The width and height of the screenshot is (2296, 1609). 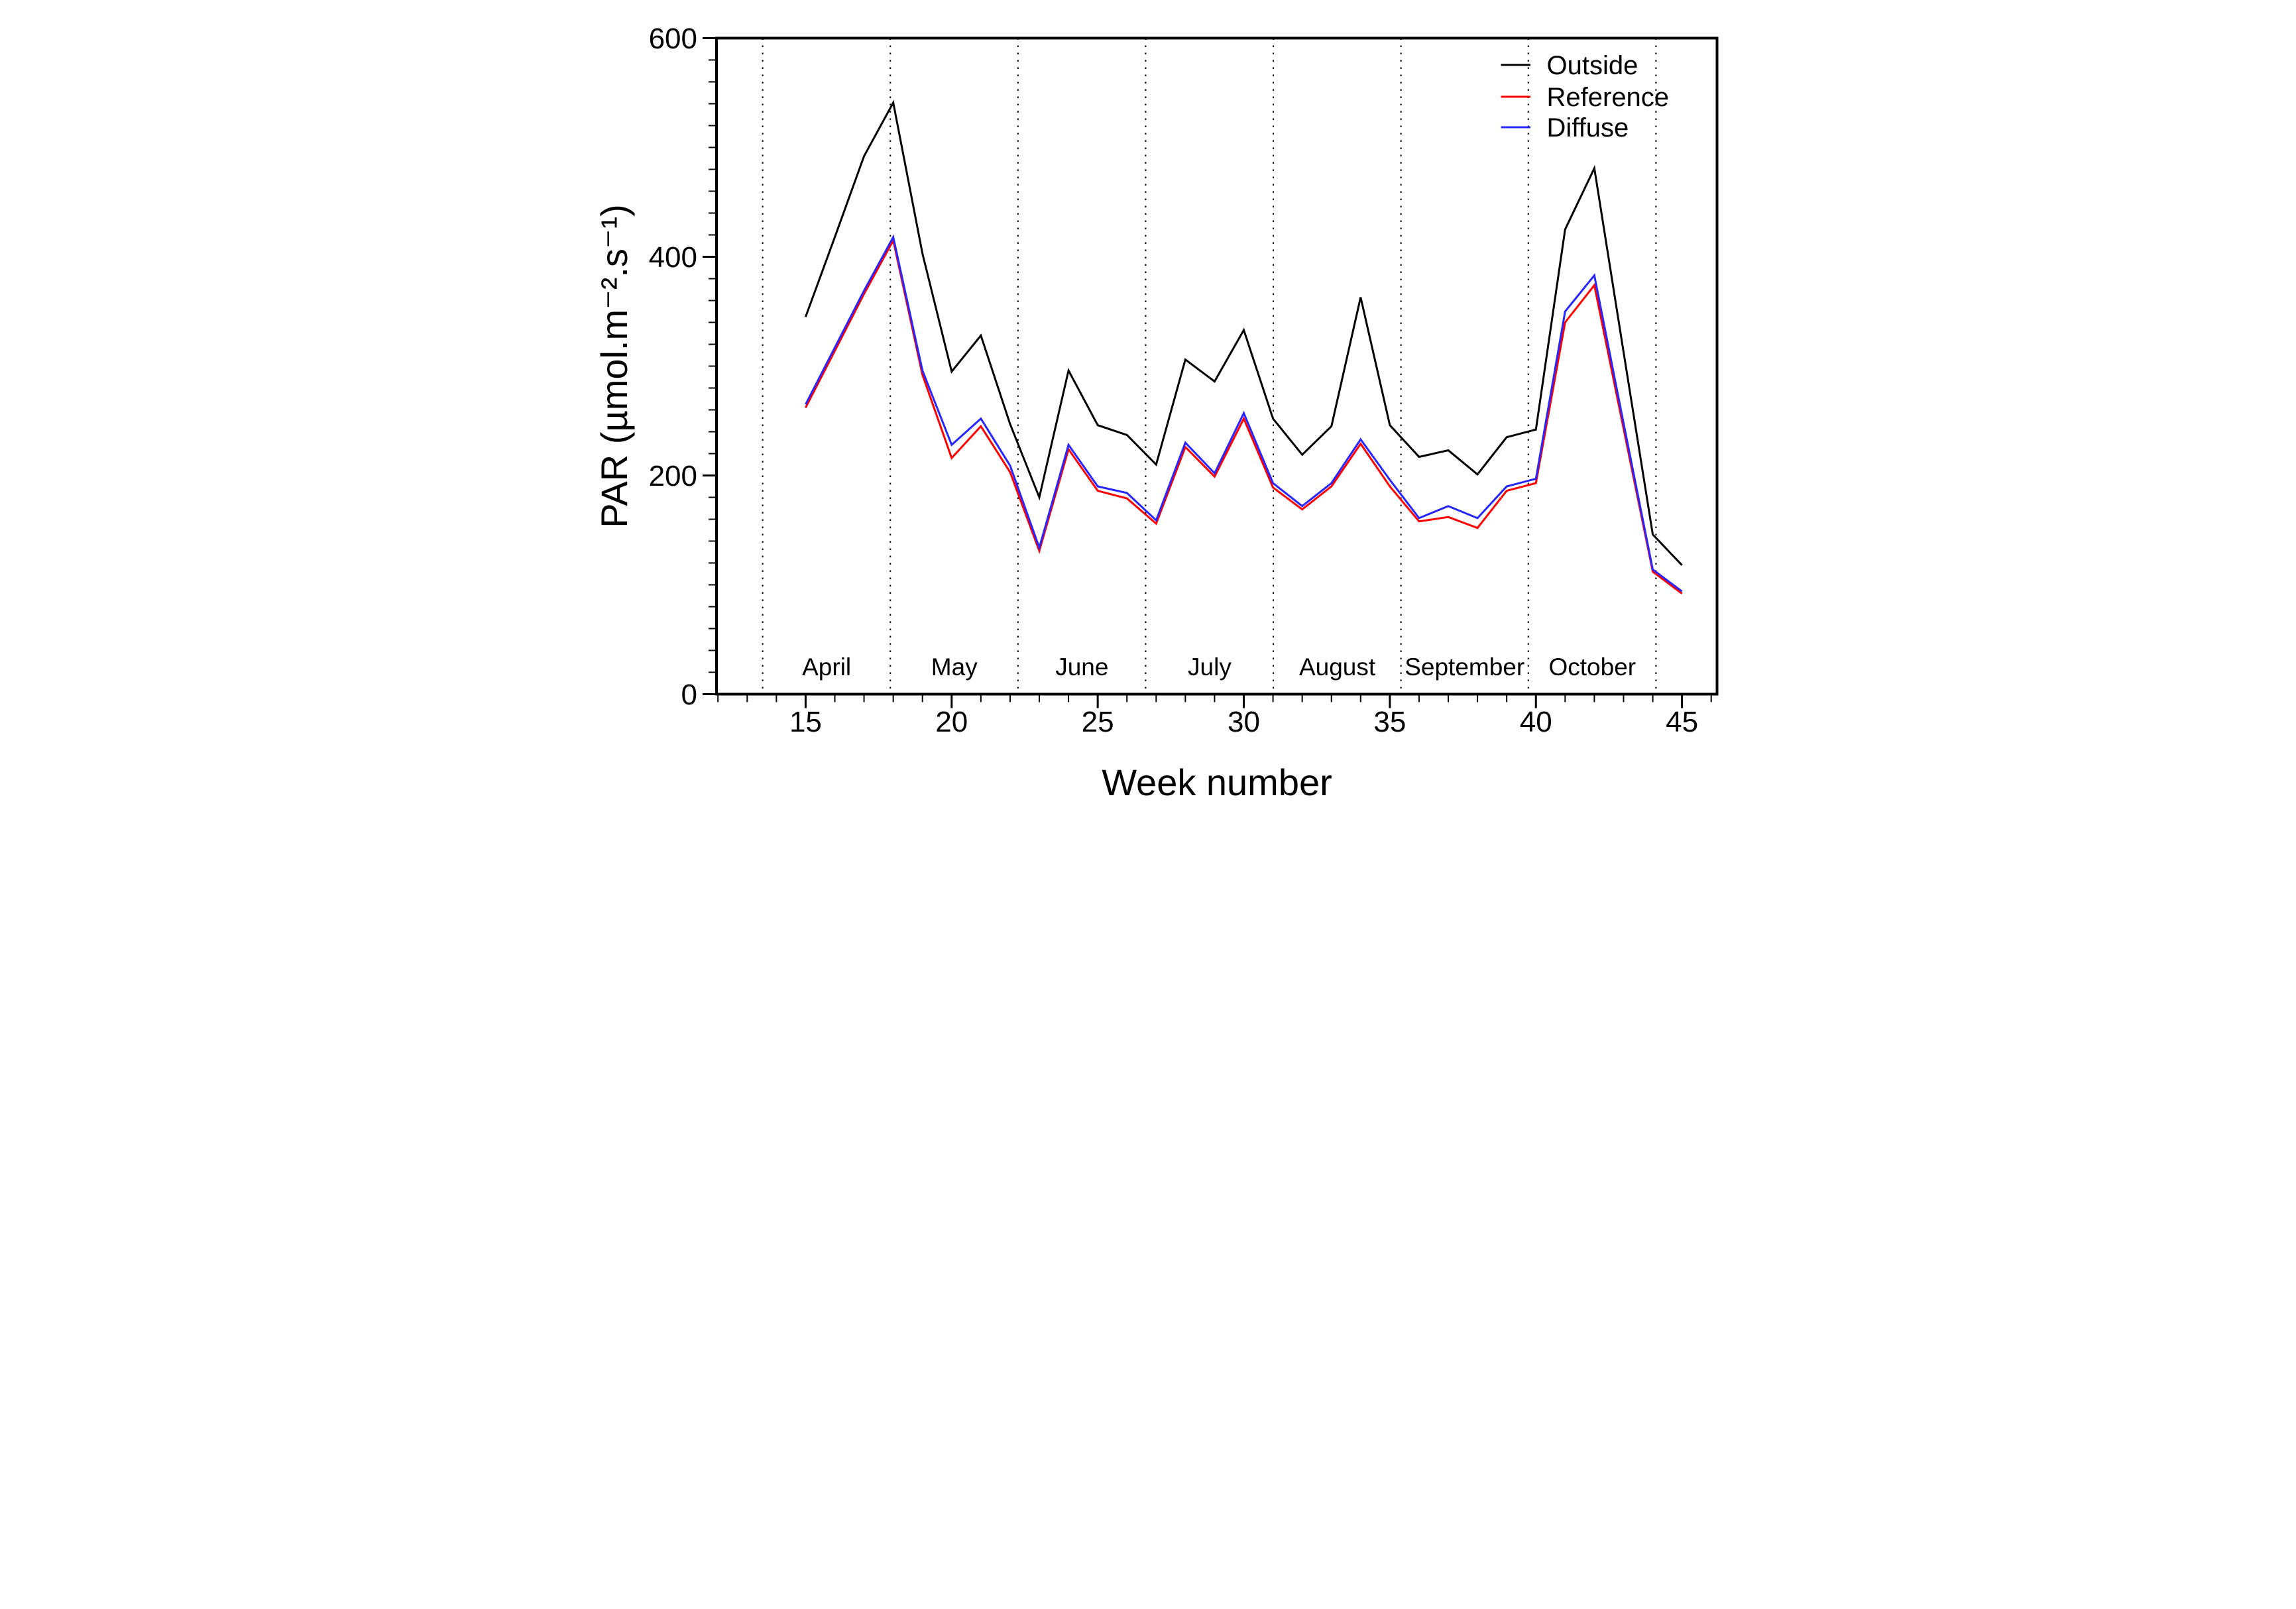 I want to click on legend-label: Diffuse, so click(x=1588, y=127).